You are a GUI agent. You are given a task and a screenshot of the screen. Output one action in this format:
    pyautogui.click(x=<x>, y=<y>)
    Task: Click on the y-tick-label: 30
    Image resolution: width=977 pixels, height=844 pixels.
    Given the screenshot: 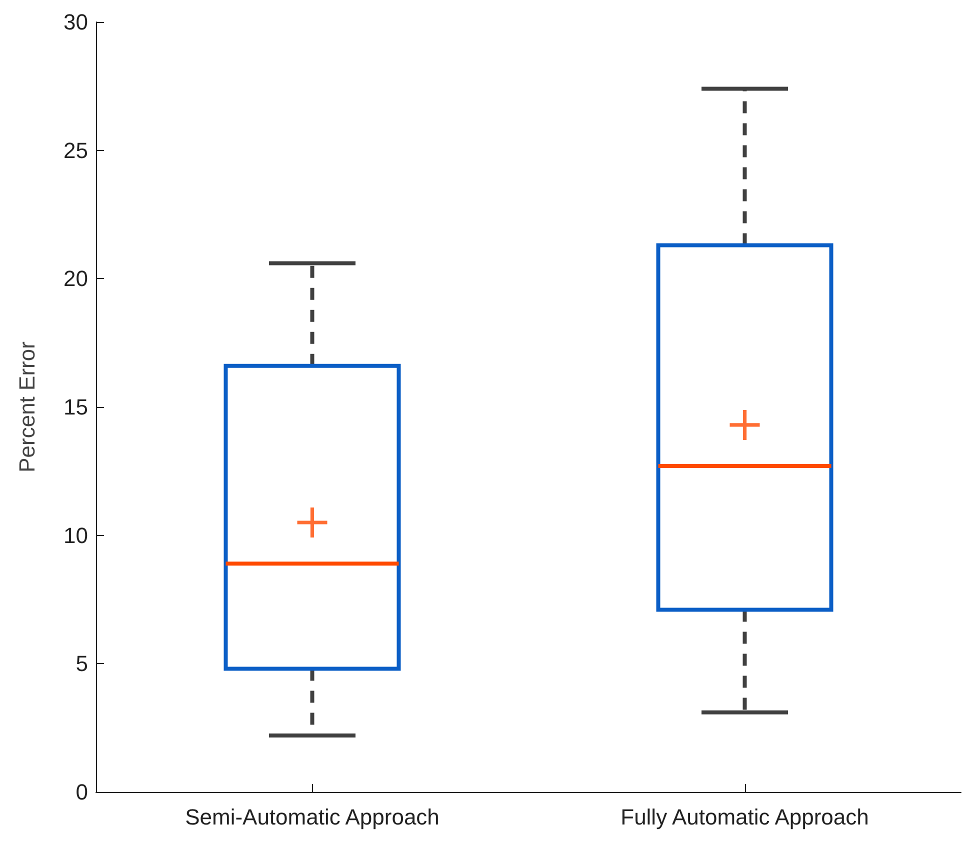 What is the action you would take?
    pyautogui.click(x=76, y=22)
    